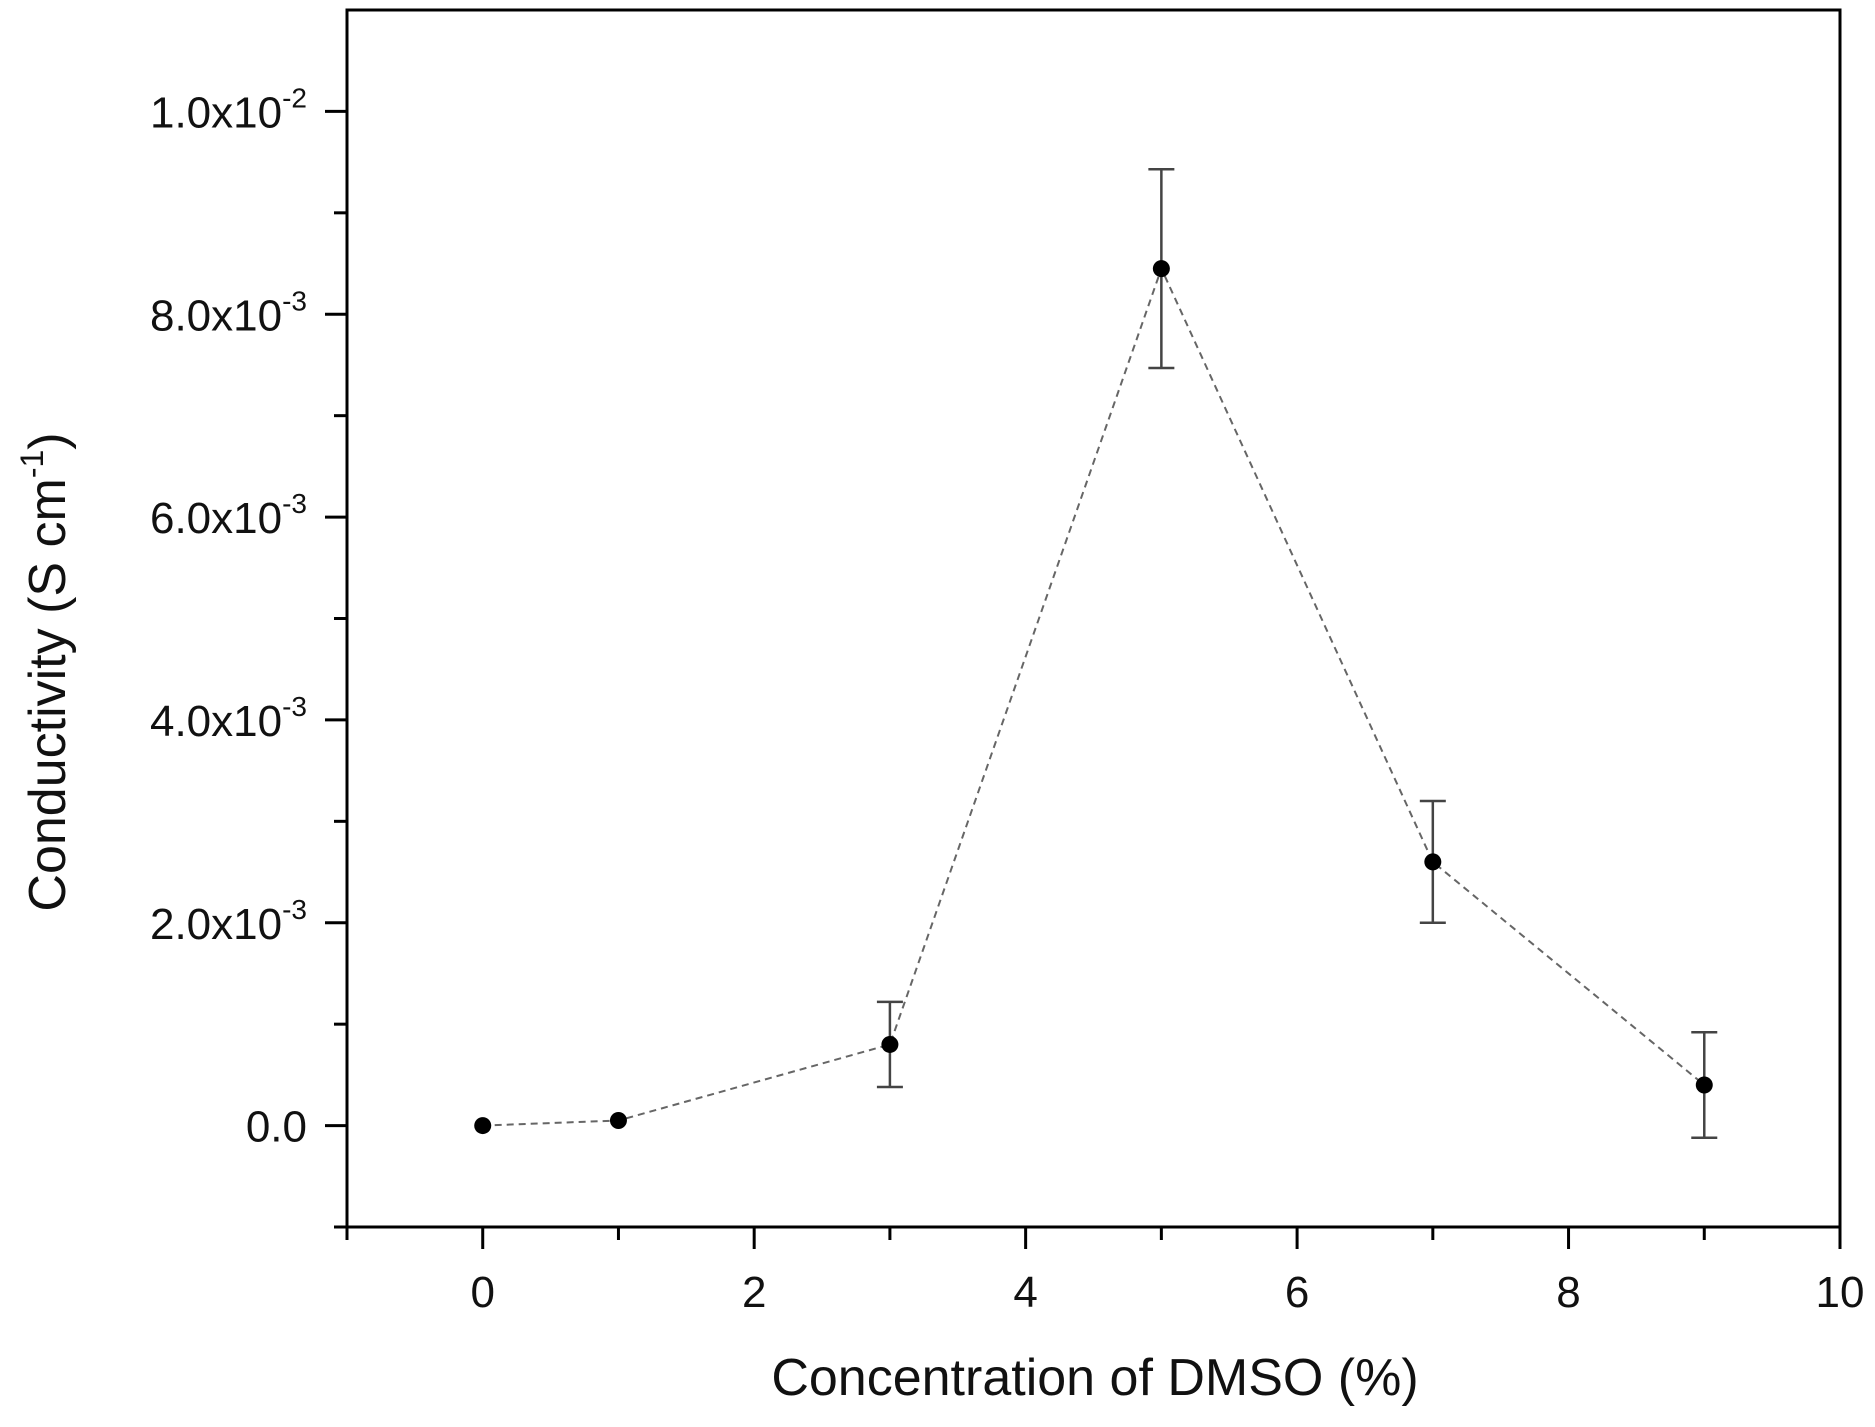  What do you see at coordinates (1105, 1272) in the screenshot?
I see `x-axis: 0 2 4 6 8 10` at bounding box center [1105, 1272].